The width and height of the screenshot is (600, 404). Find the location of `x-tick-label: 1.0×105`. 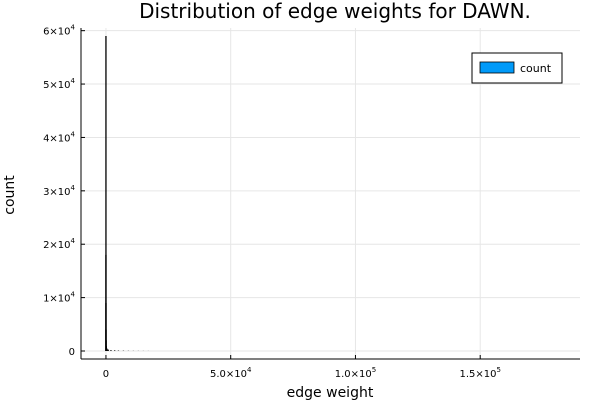

x-tick-label: 1.0×105 is located at coordinates (355, 373).